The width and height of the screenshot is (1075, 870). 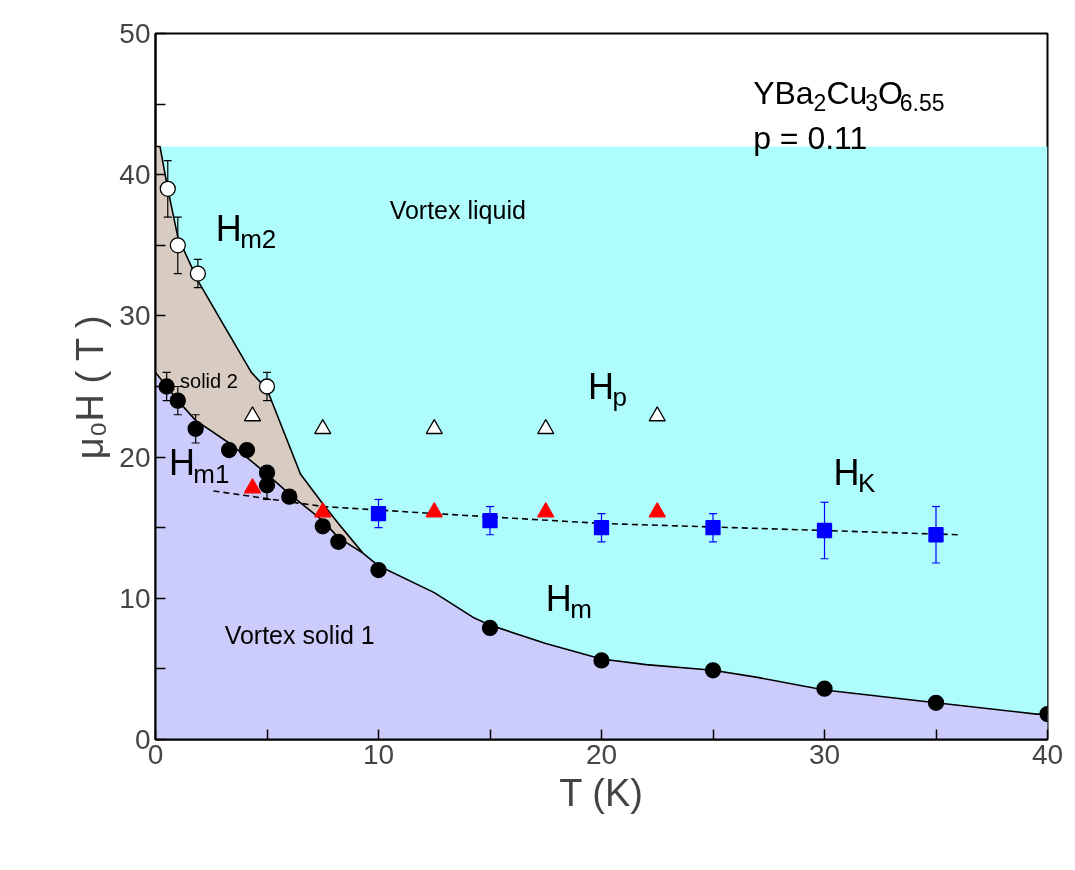 I want to click on y-tick-label: 20, so click(x=135, y=457).